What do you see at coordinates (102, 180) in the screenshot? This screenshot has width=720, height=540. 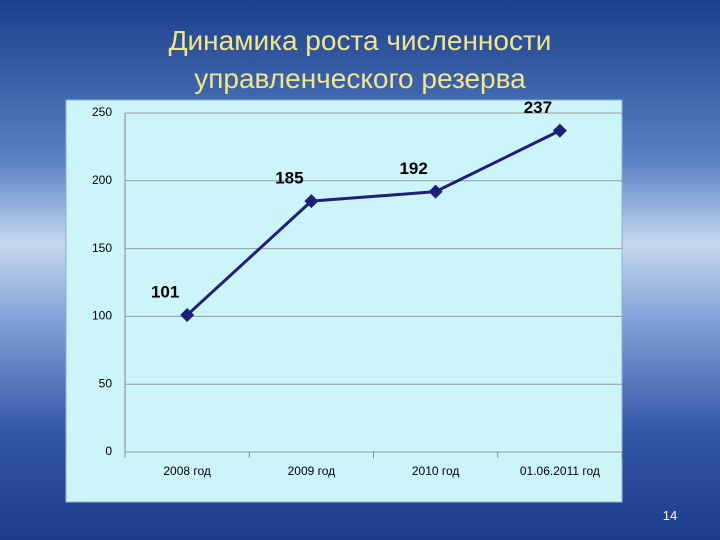 I see `y-tick-label: 200` at bounding box center [102, 180].